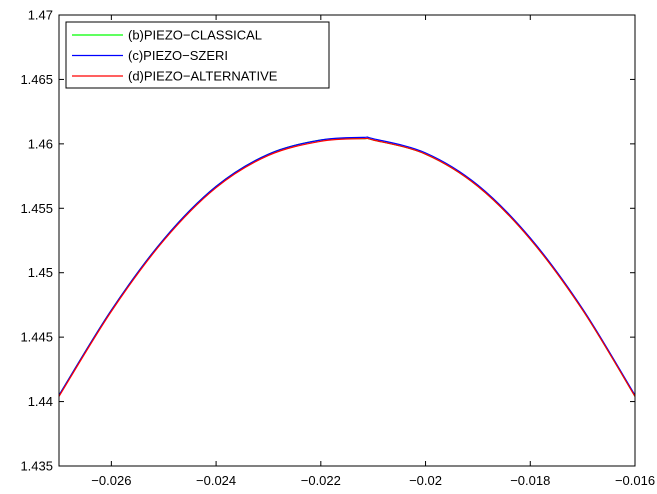  Describe the element at coordinates (36, 337) in the screenshot. I see `y-tick-label: 1.445` at that location.